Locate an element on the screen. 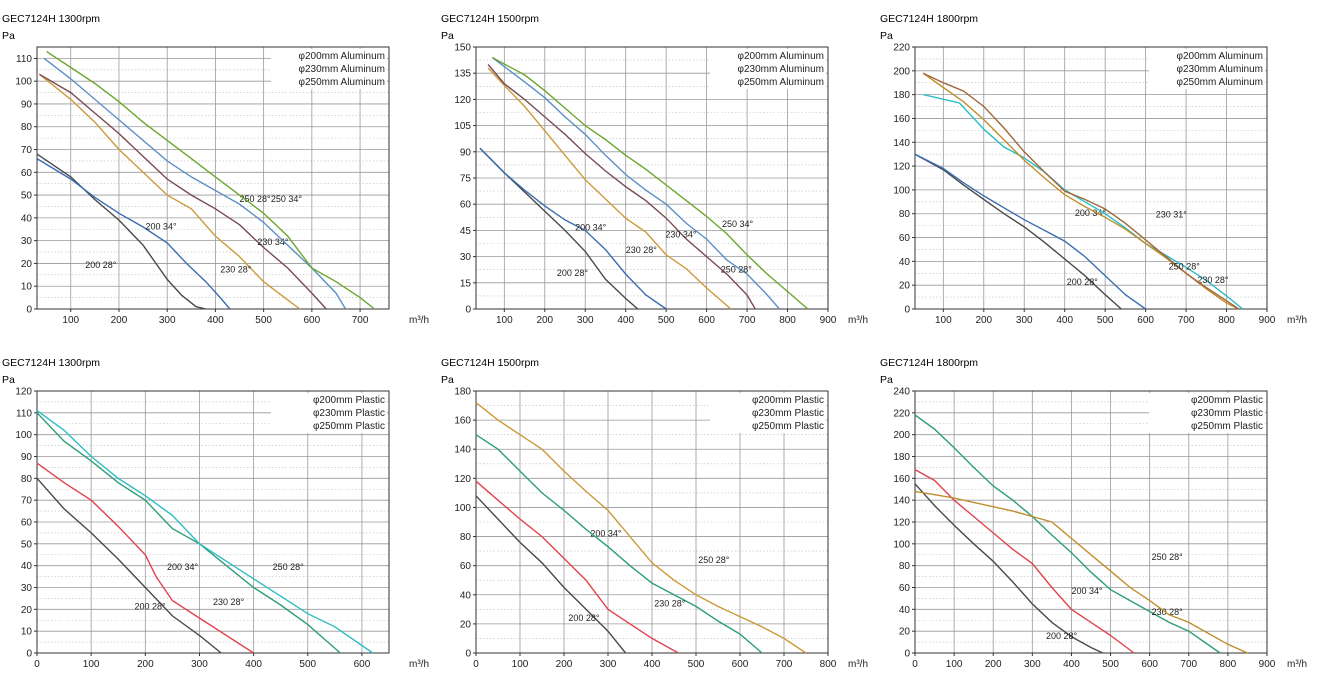  y-tick-label: 20 is located at coordinates (27, 264).